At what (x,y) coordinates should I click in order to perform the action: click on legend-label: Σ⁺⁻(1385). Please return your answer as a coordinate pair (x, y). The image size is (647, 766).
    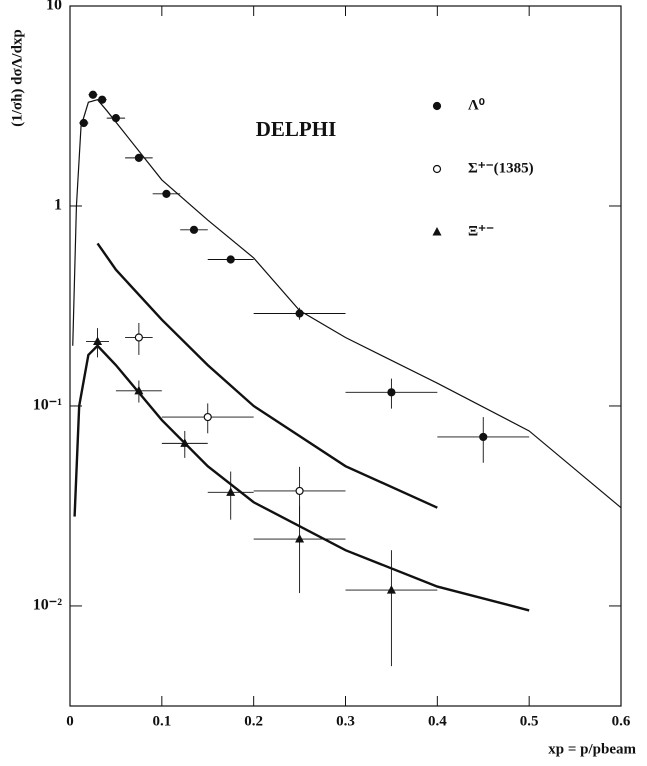
    Looking at the image, I should click on (501, 168).